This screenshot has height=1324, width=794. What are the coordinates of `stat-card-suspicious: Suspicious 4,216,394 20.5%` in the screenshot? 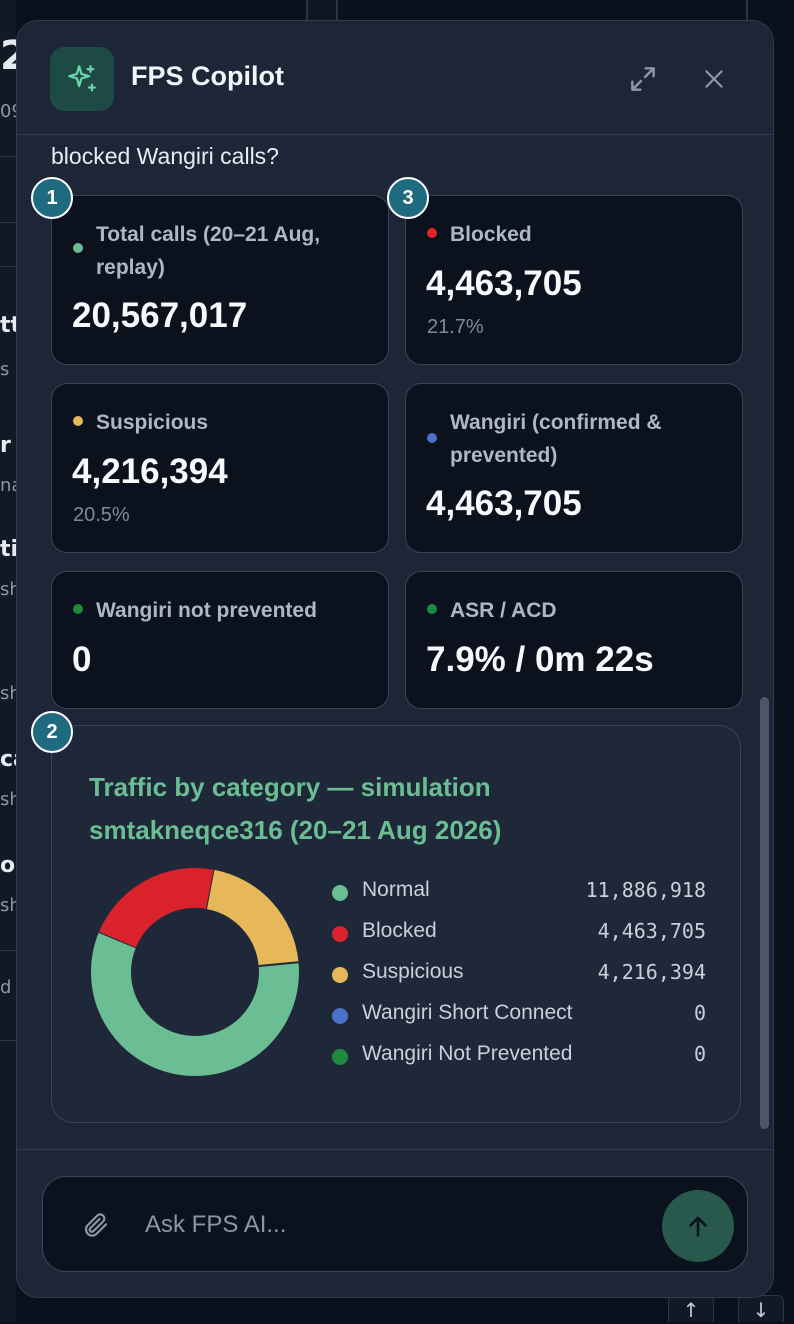 It's located at (220, 468).